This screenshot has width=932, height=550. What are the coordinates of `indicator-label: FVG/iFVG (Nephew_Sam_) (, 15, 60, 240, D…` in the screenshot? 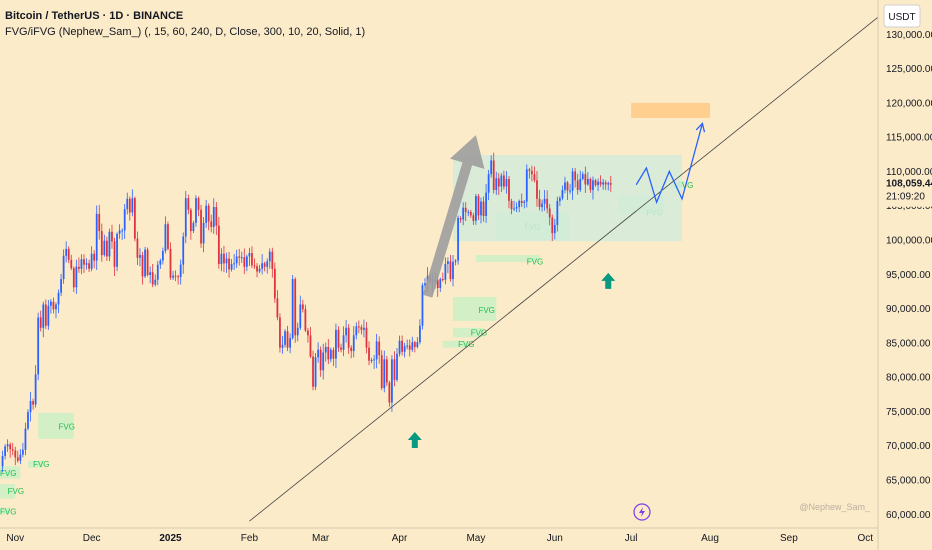 It's located at (185, 32).